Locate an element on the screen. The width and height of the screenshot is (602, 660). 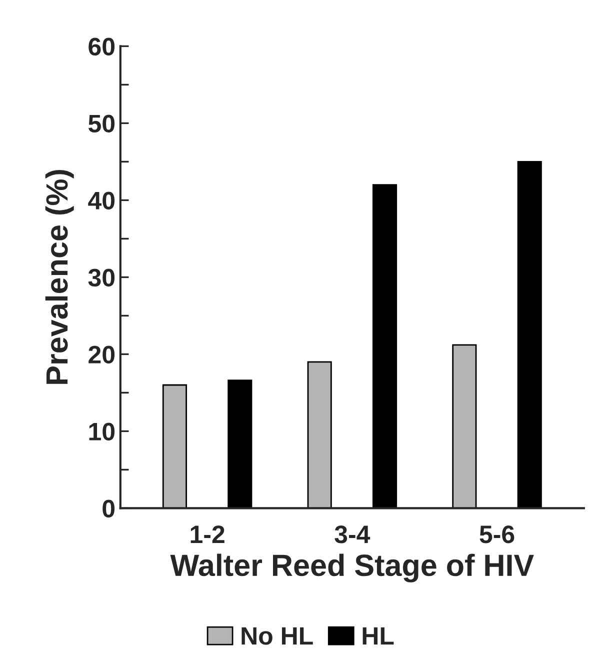
y-tick-label: 10 is located at coordinates (102, 431).